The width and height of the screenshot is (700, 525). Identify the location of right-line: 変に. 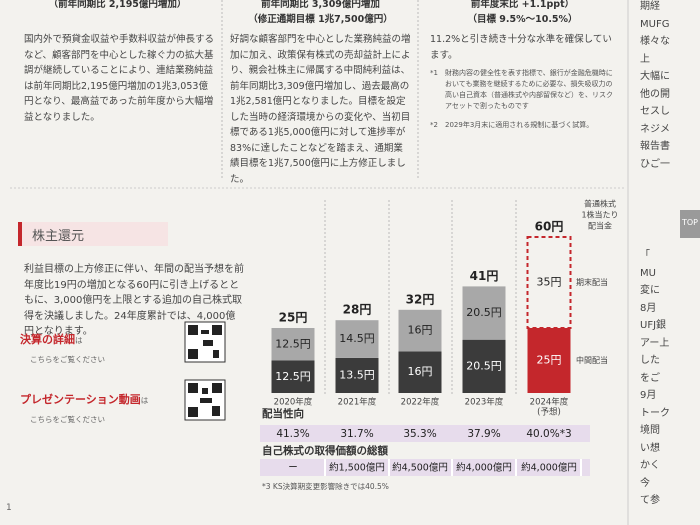
(650, 290).